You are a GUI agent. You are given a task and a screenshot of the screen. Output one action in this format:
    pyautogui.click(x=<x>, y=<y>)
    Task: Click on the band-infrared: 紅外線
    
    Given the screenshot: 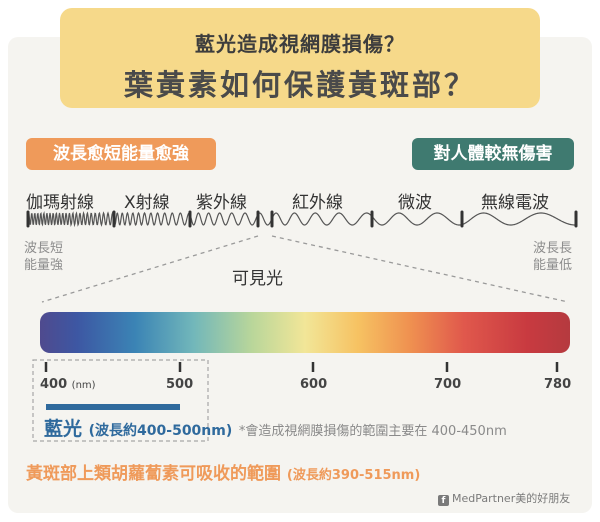 What is the action you would take?
    pyautogui.click(x=317, y=203)
    